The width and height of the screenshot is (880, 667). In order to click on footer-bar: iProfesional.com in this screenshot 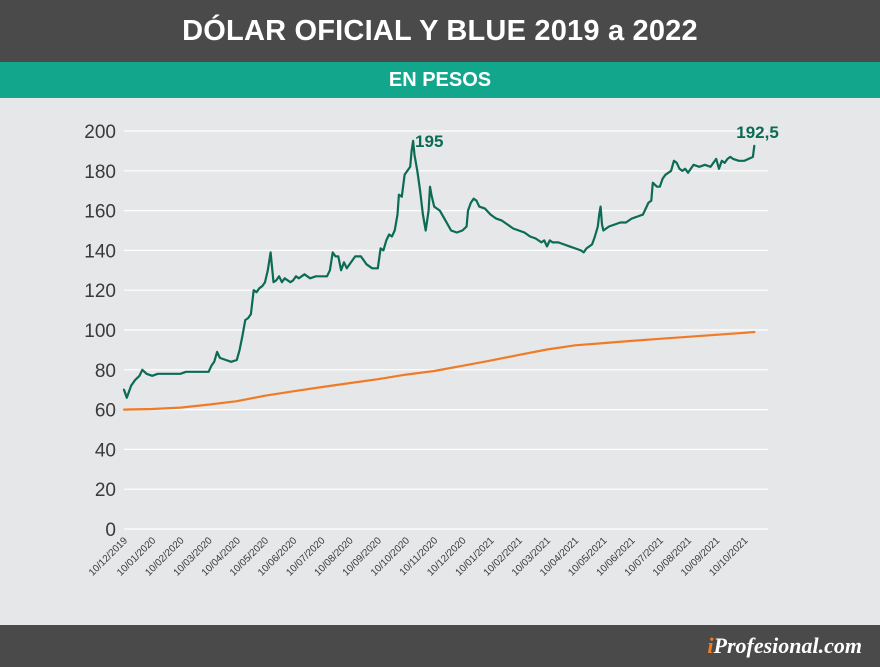, I will do `click(440, 646)`.